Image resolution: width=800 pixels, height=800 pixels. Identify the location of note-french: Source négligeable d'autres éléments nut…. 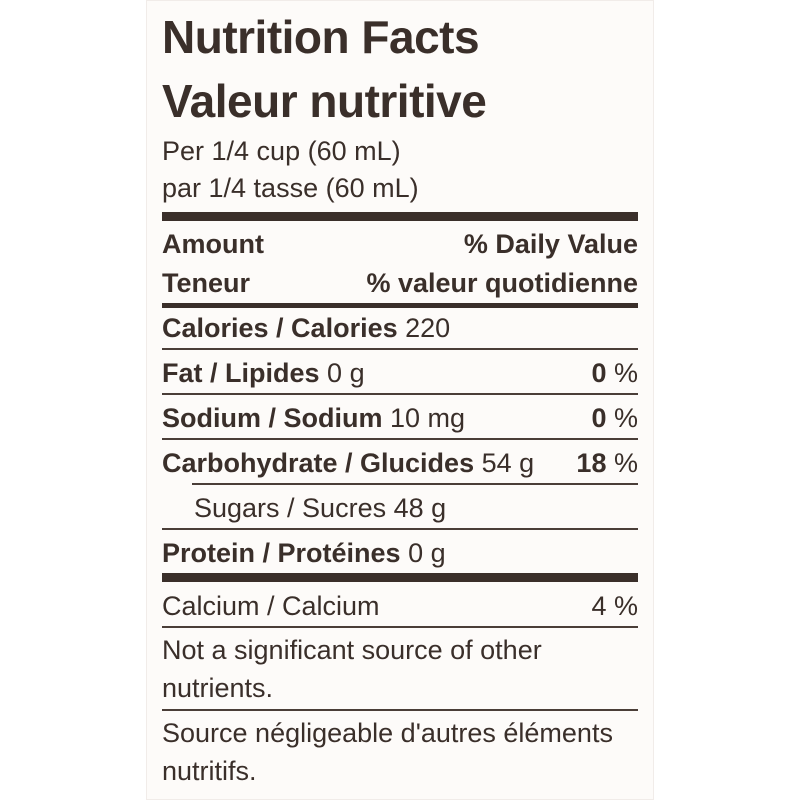
(387, 752).